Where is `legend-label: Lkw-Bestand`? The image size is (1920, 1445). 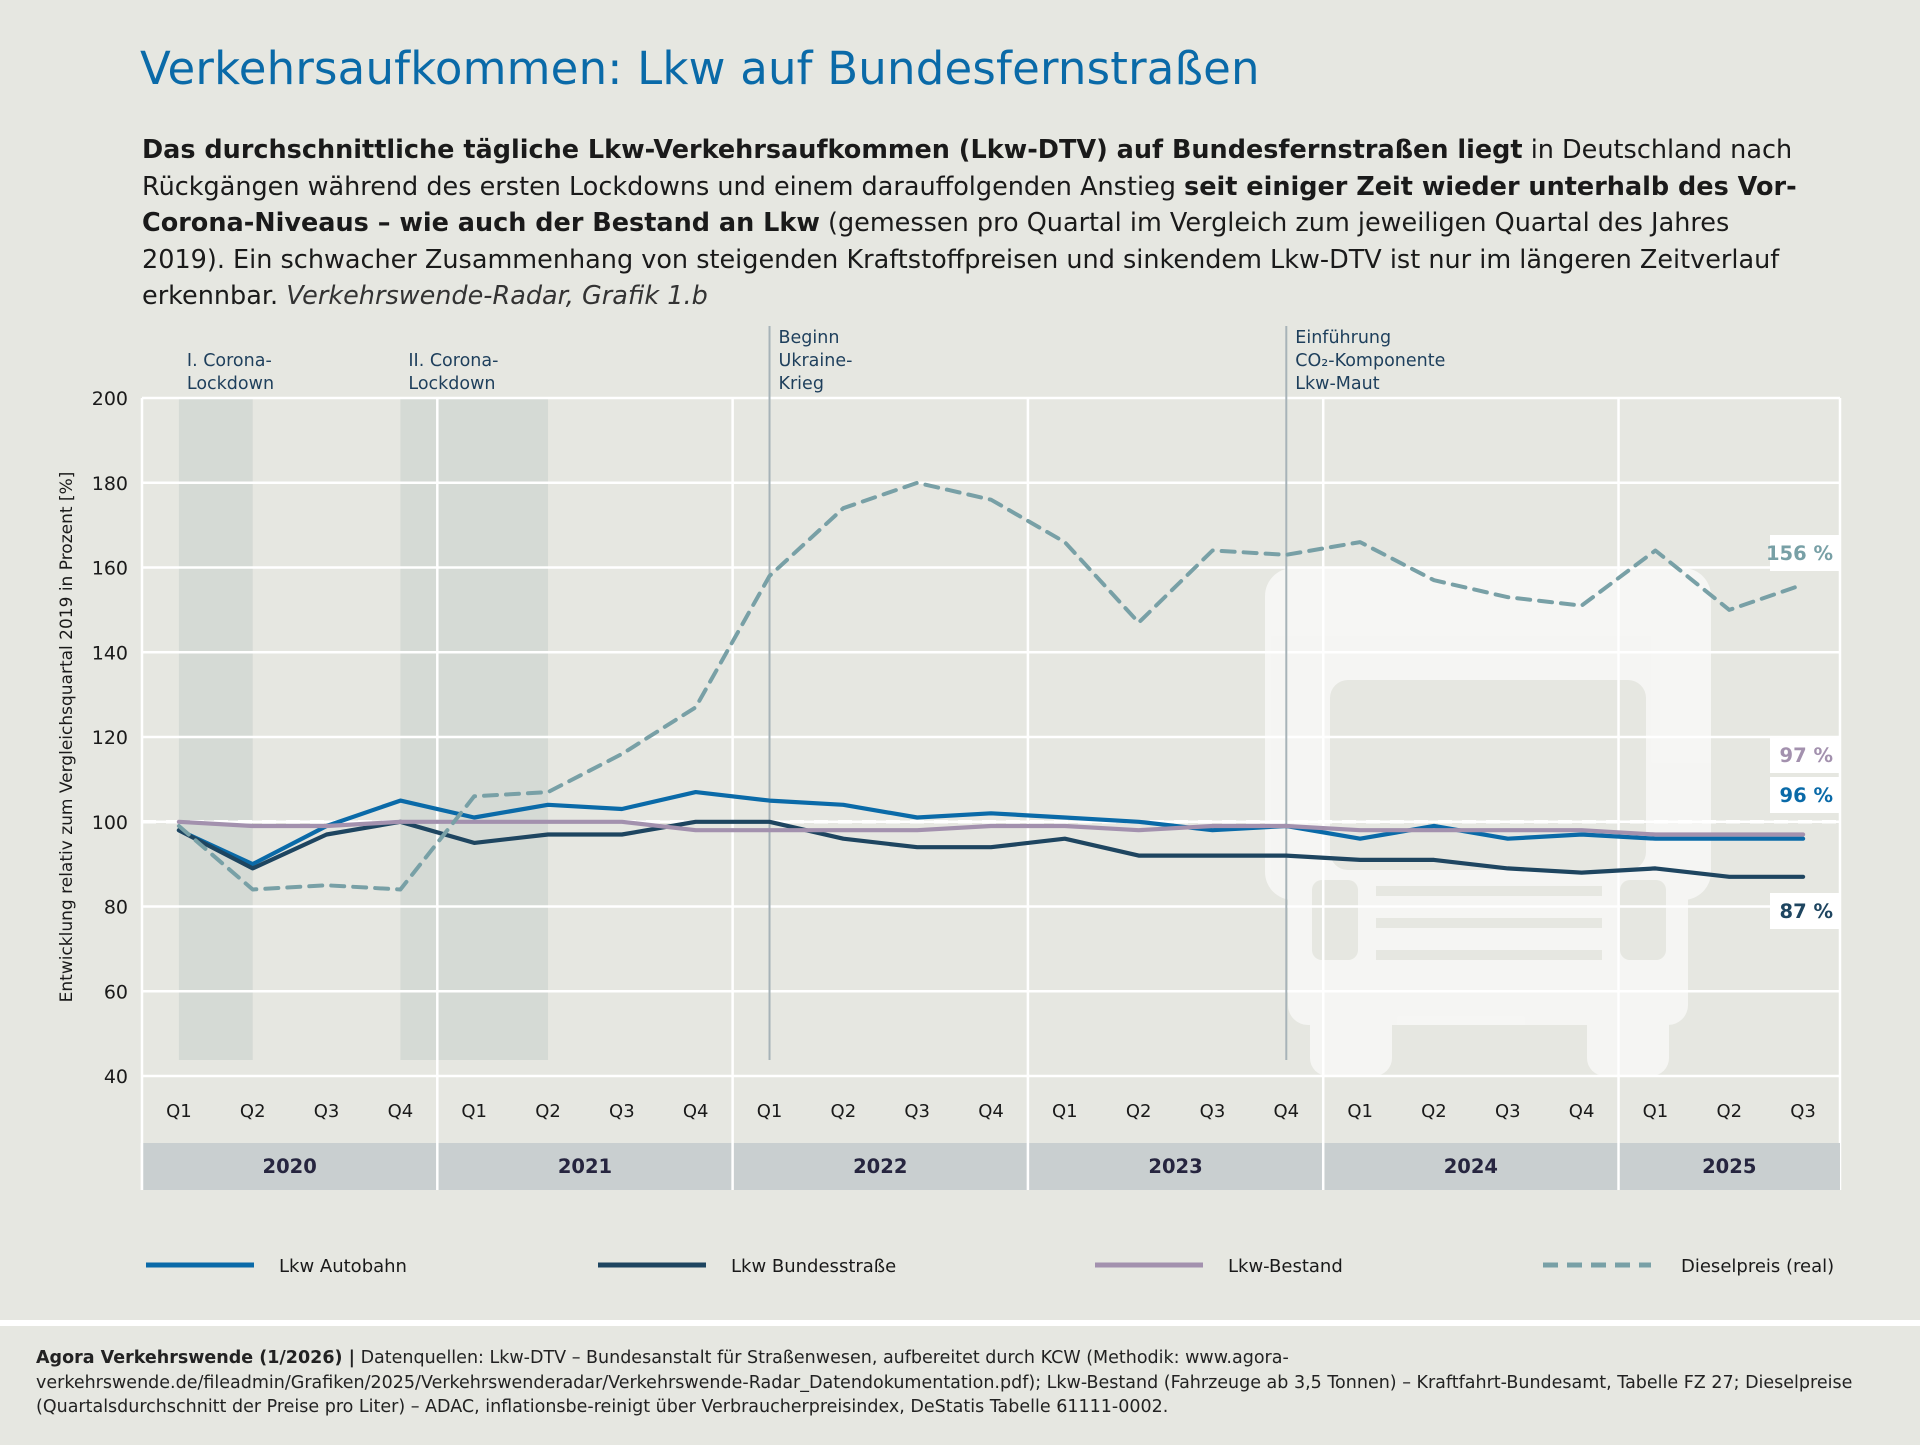 legend-label: Lkw-Bestand is located at coordinates (1285, 1266).